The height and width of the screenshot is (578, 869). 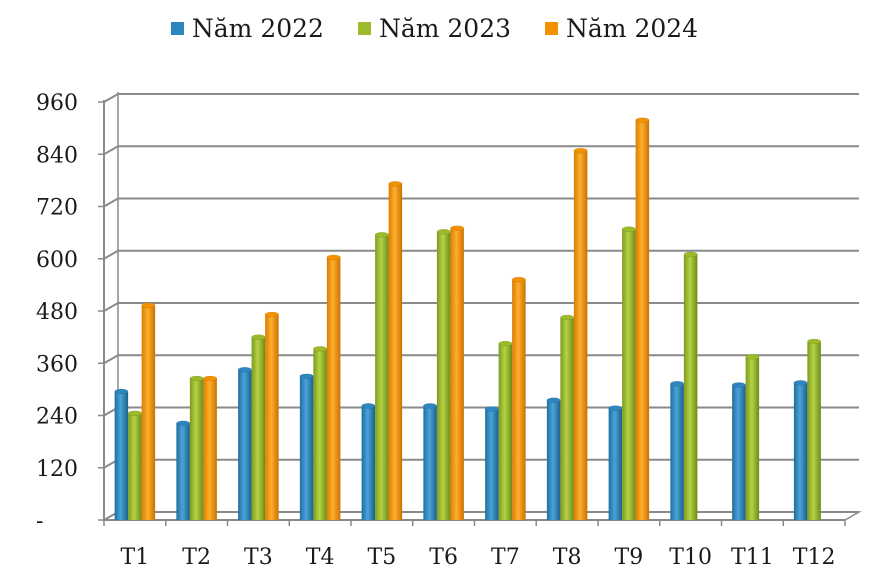 I want to click on x-tick-label: T12, so click(x=814, y=557).